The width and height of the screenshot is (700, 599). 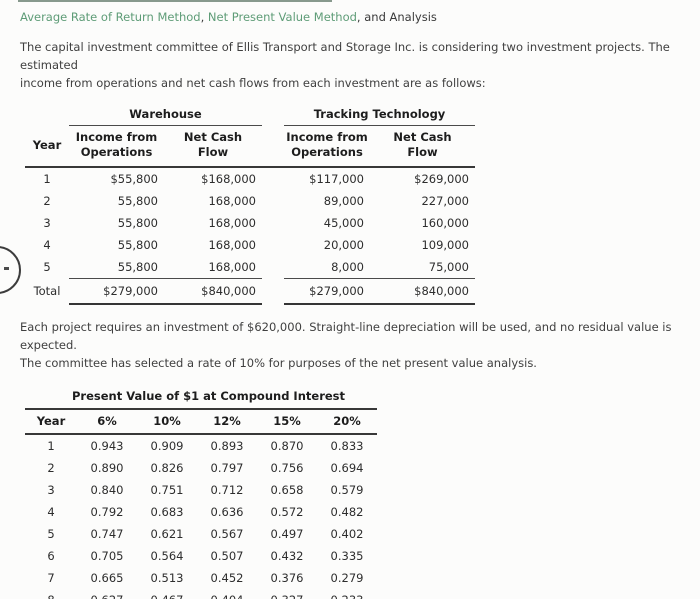 What do you see at coordinates (327, 267) in the screenshot?
I see `value-cell: 8,000` at bounding box center [327, 267].